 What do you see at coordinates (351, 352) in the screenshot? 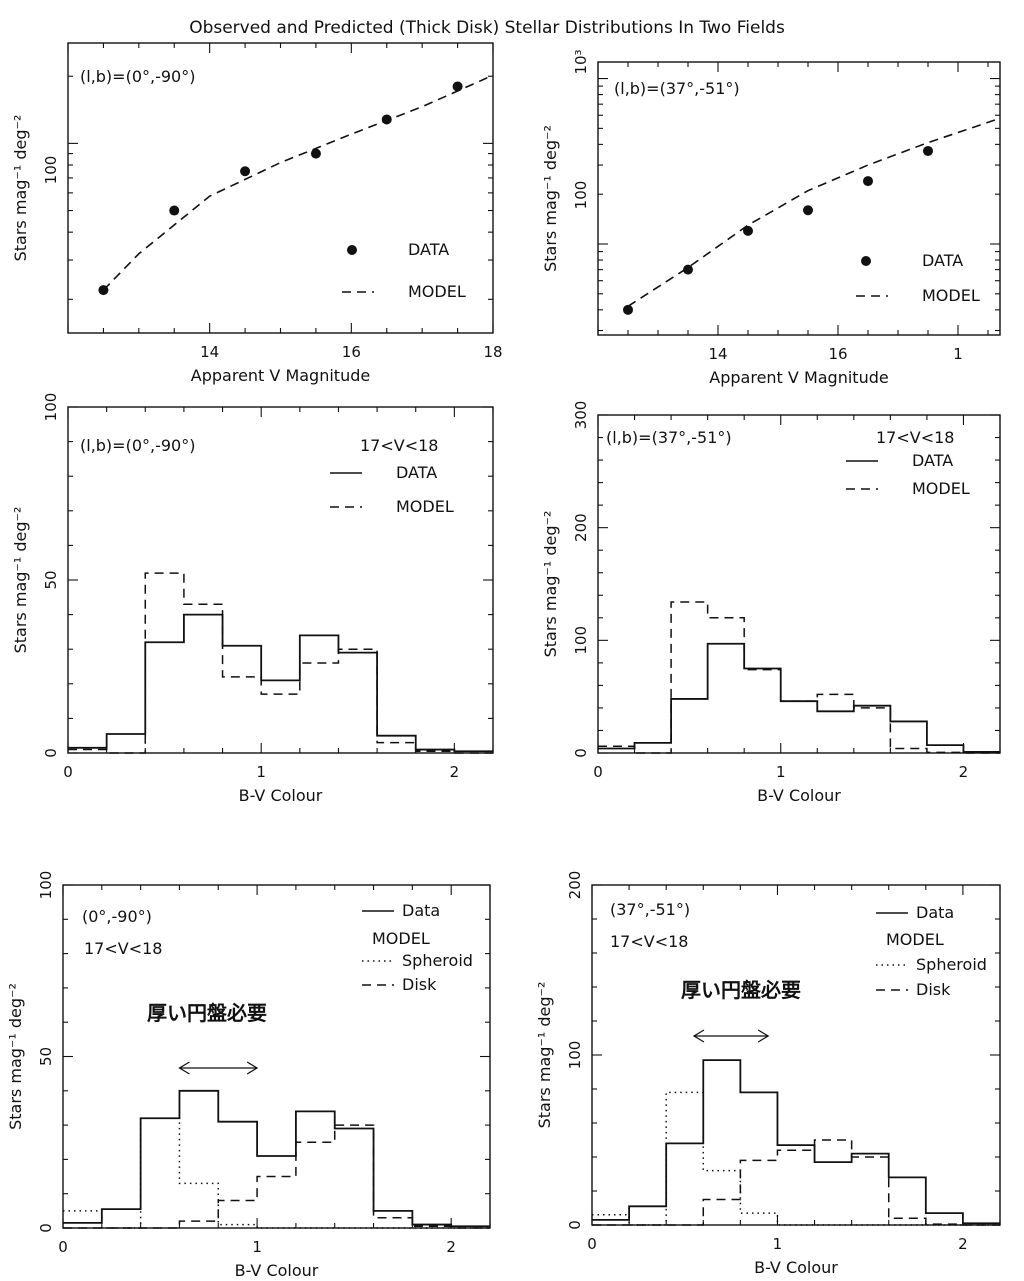
I see `x-tick-label: 16` at bounding box center [351, 352].